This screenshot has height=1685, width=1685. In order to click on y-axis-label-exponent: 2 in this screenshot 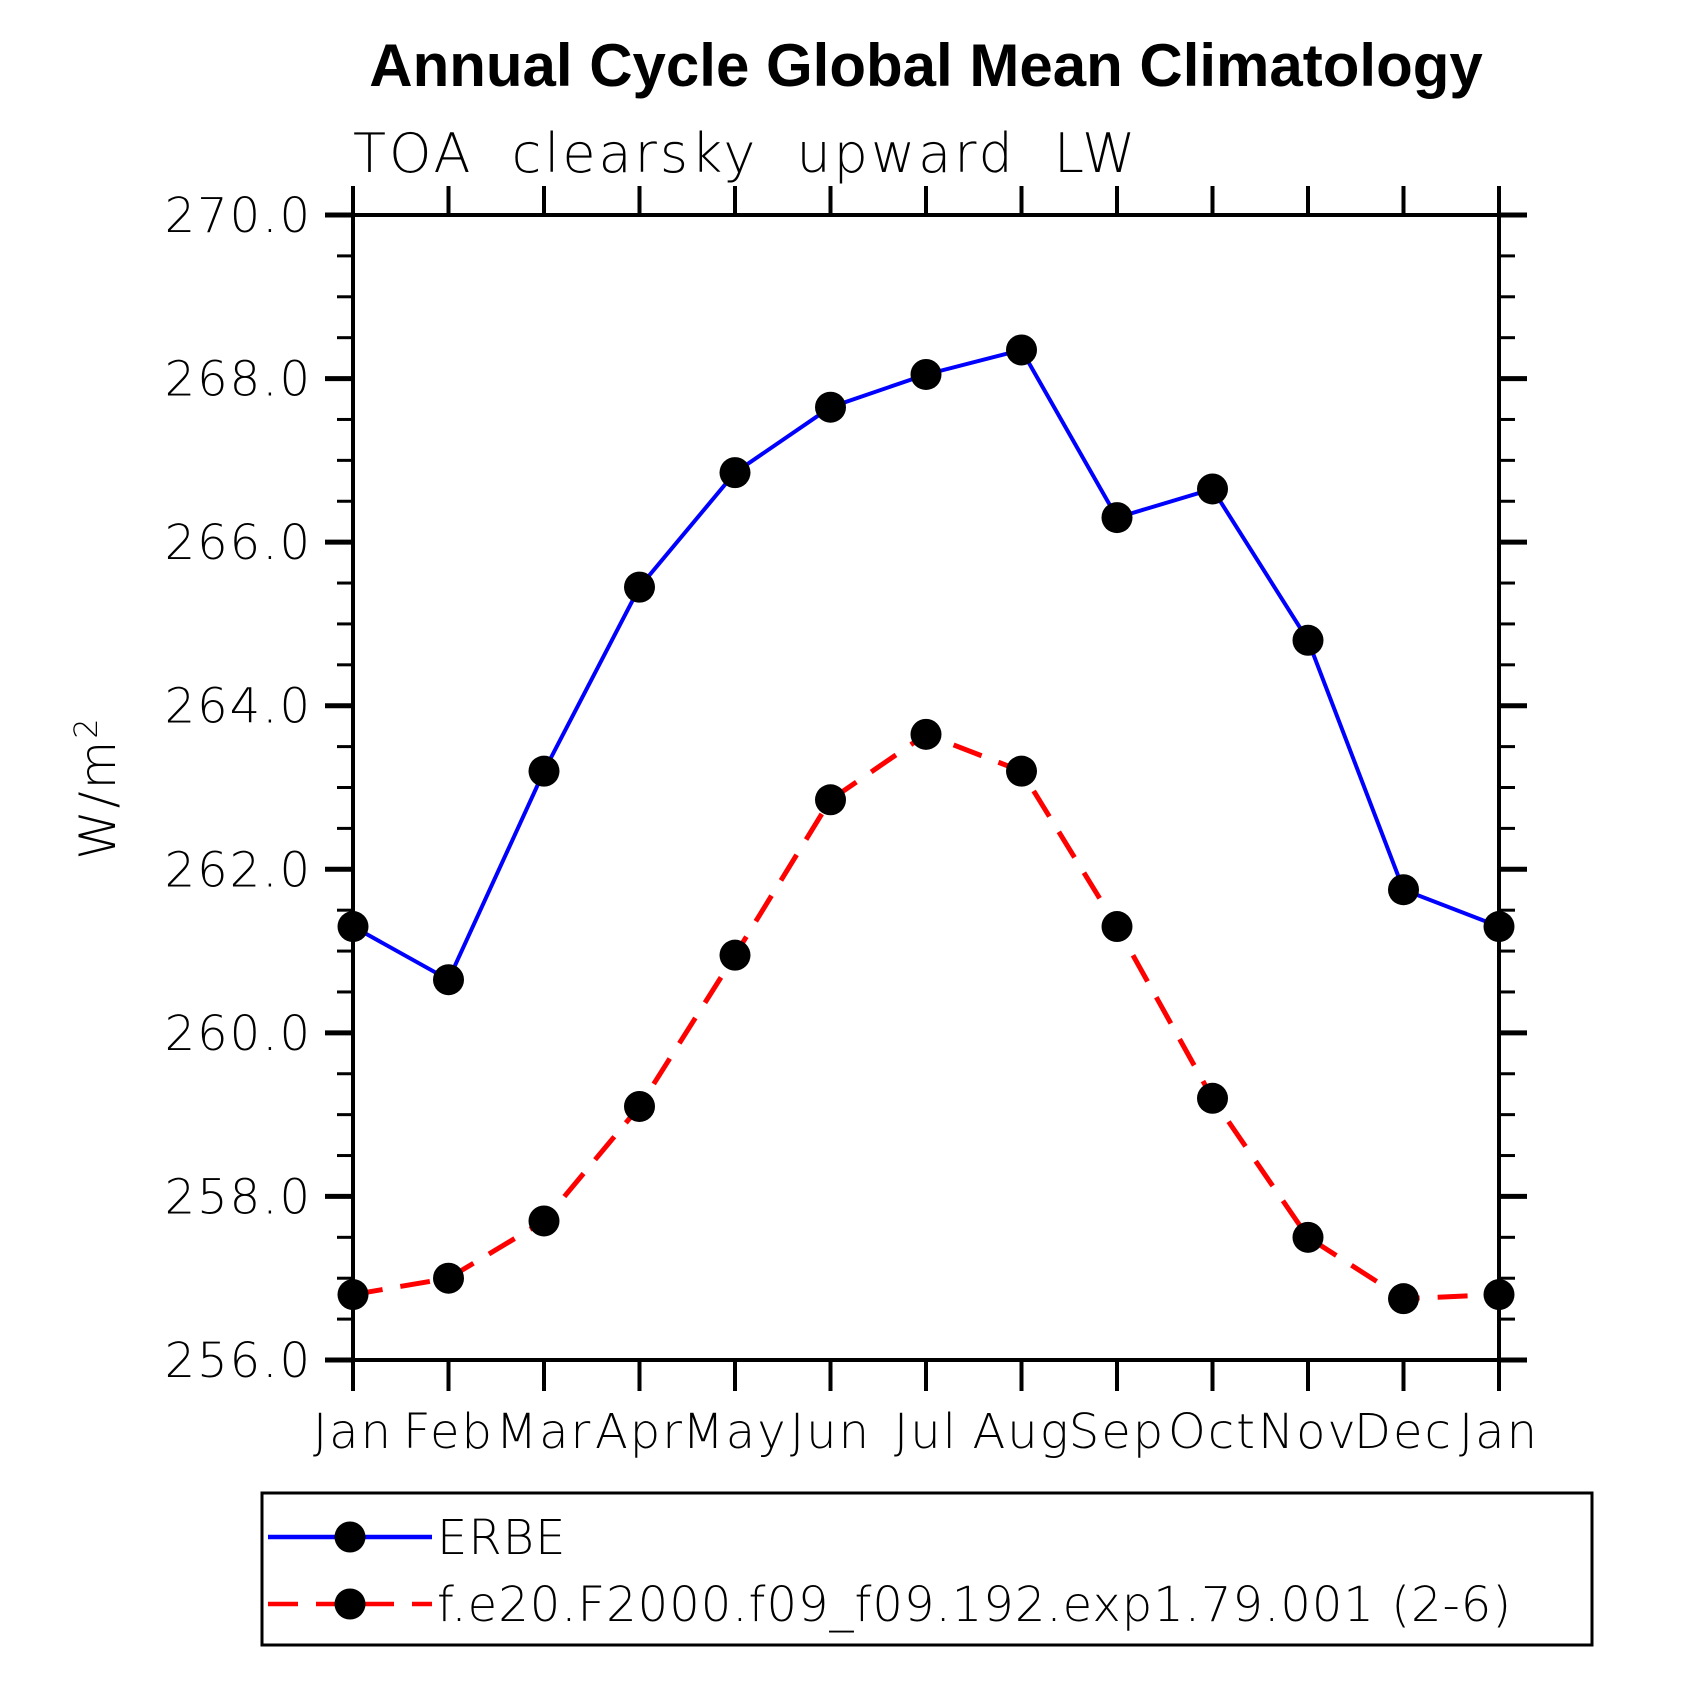, I will do `click(86, 727)`.